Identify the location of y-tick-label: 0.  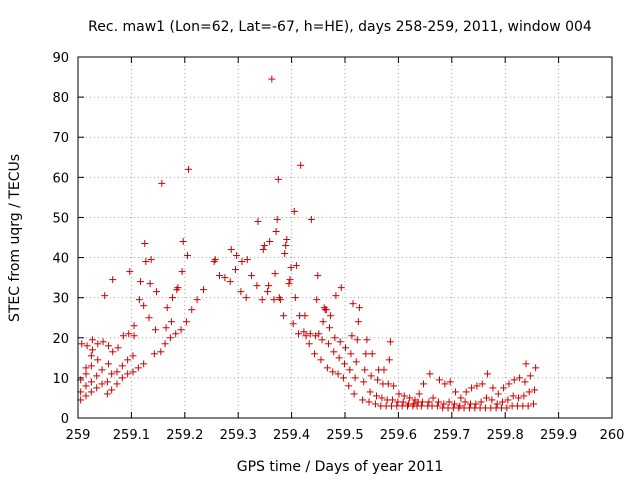
(65, 419).